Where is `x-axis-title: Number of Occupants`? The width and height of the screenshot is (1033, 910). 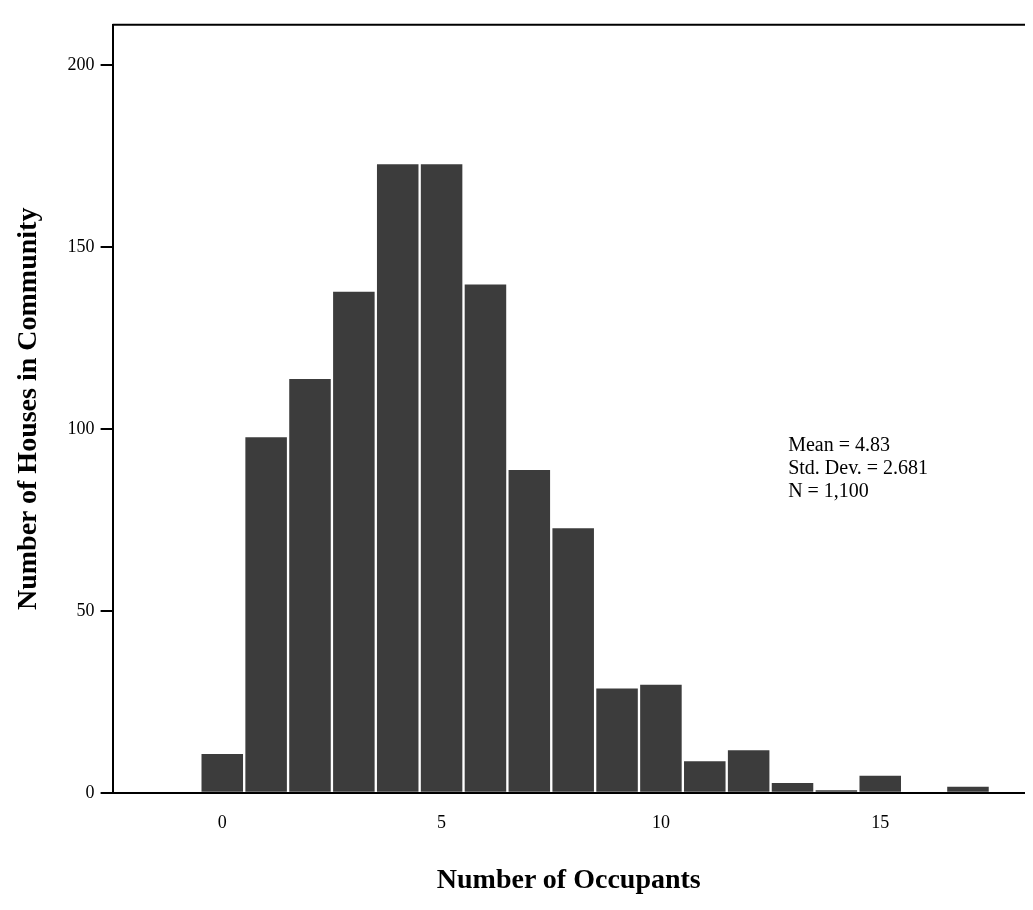 x-axis-title: Number of Occupants is located at coordinates (568, 879).